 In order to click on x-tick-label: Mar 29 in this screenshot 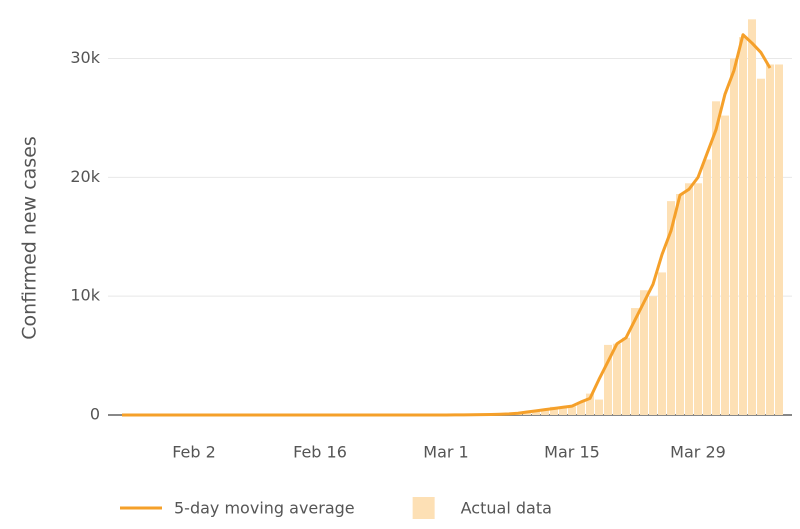, I will do `click(698, 452)`.